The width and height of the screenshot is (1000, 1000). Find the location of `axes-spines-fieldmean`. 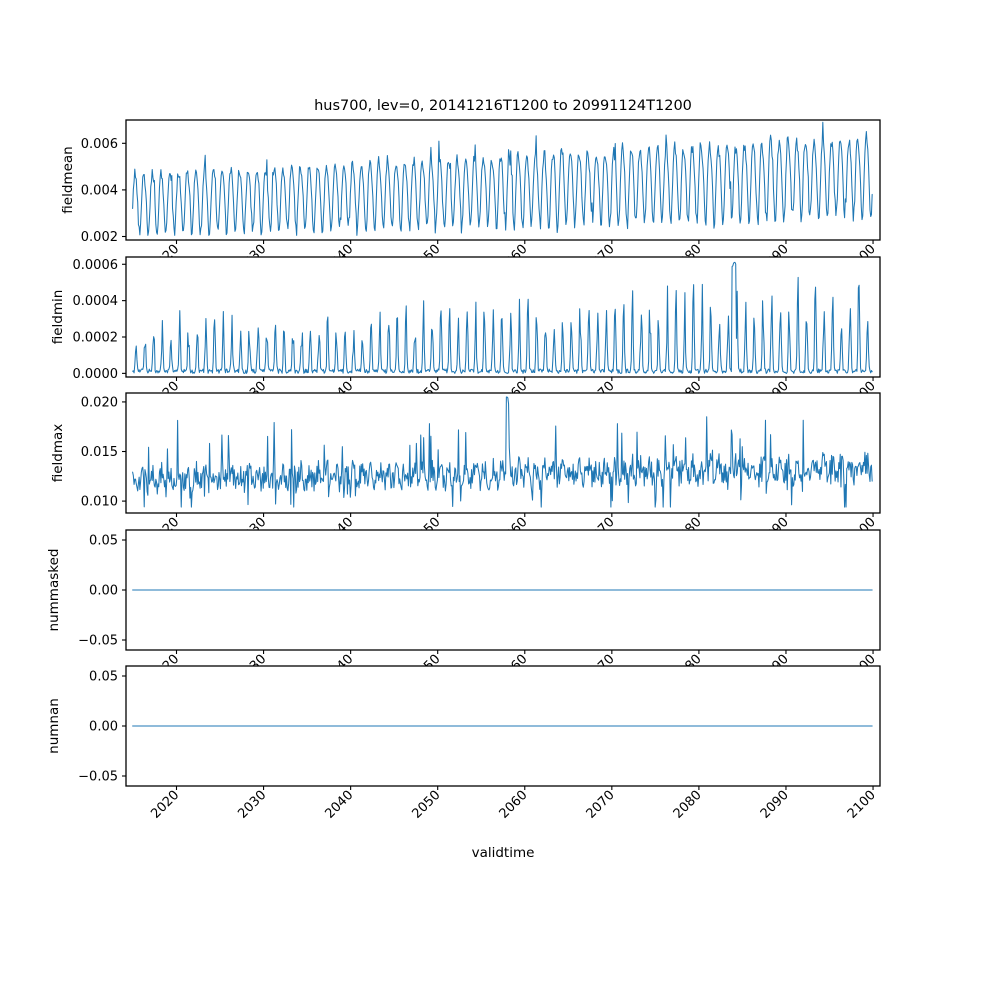

axes-spines-fieldmean is located at coordinates (503, 180).